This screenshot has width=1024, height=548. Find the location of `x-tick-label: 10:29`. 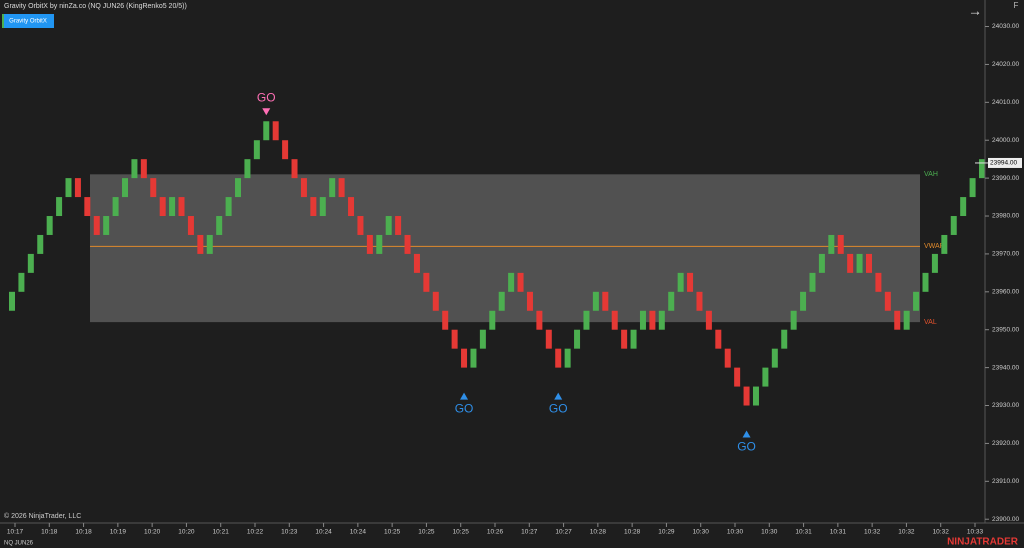

x-tick-label: 10:29 is located at coordinates (666, 532).